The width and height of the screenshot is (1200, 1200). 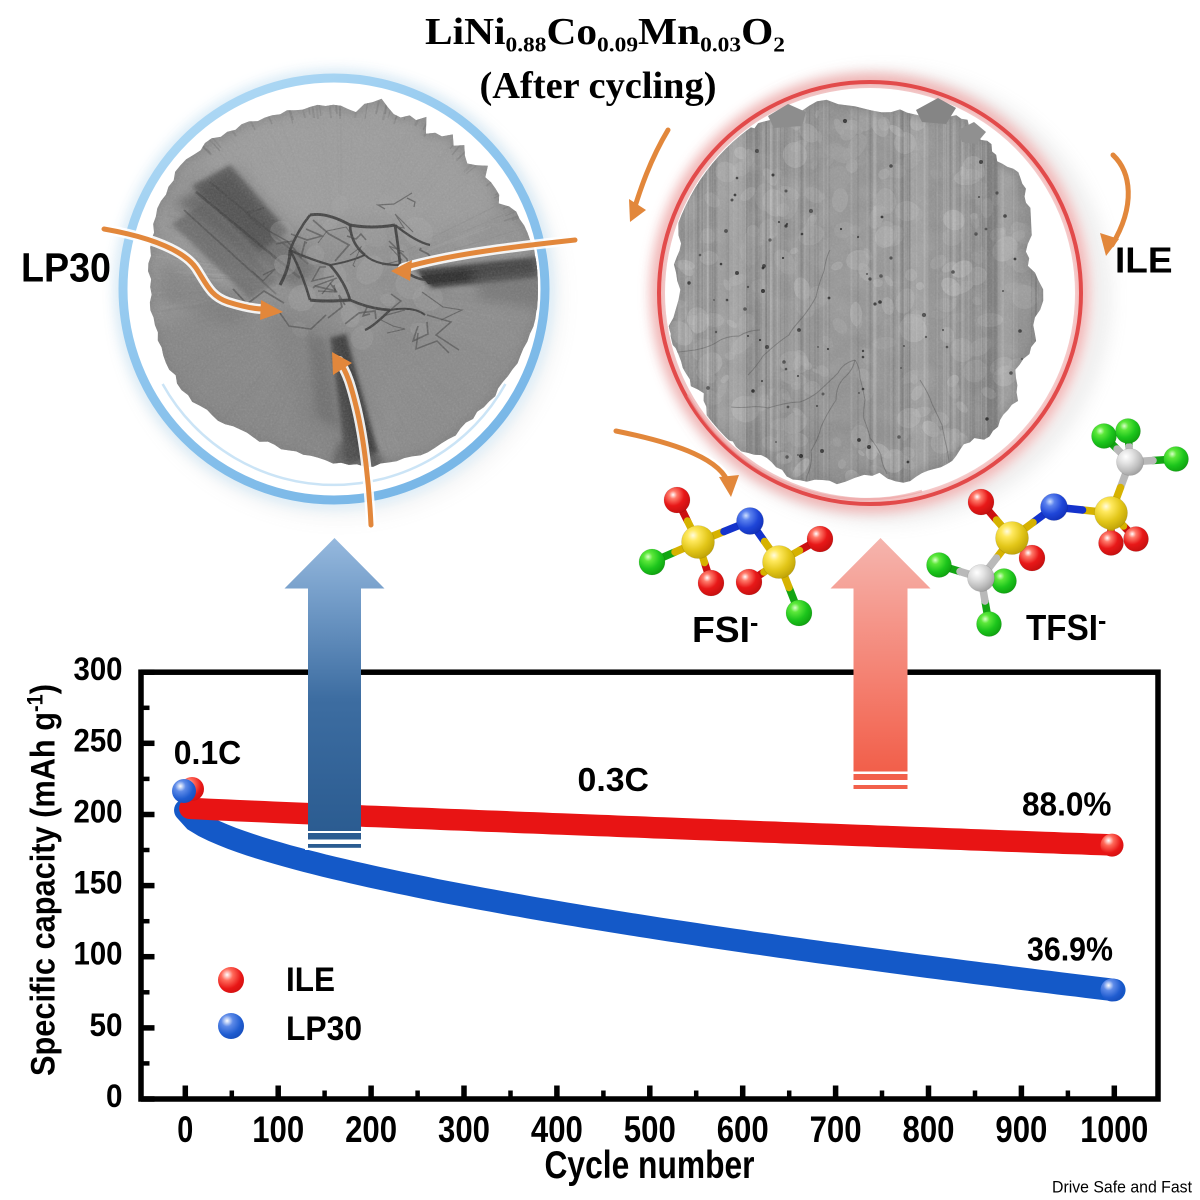 What do you see at coordinates (43, 880) in the screenshot?
I see `svg-text: Specific capacity (mAh g-1)` at bounding box center [43, 880].